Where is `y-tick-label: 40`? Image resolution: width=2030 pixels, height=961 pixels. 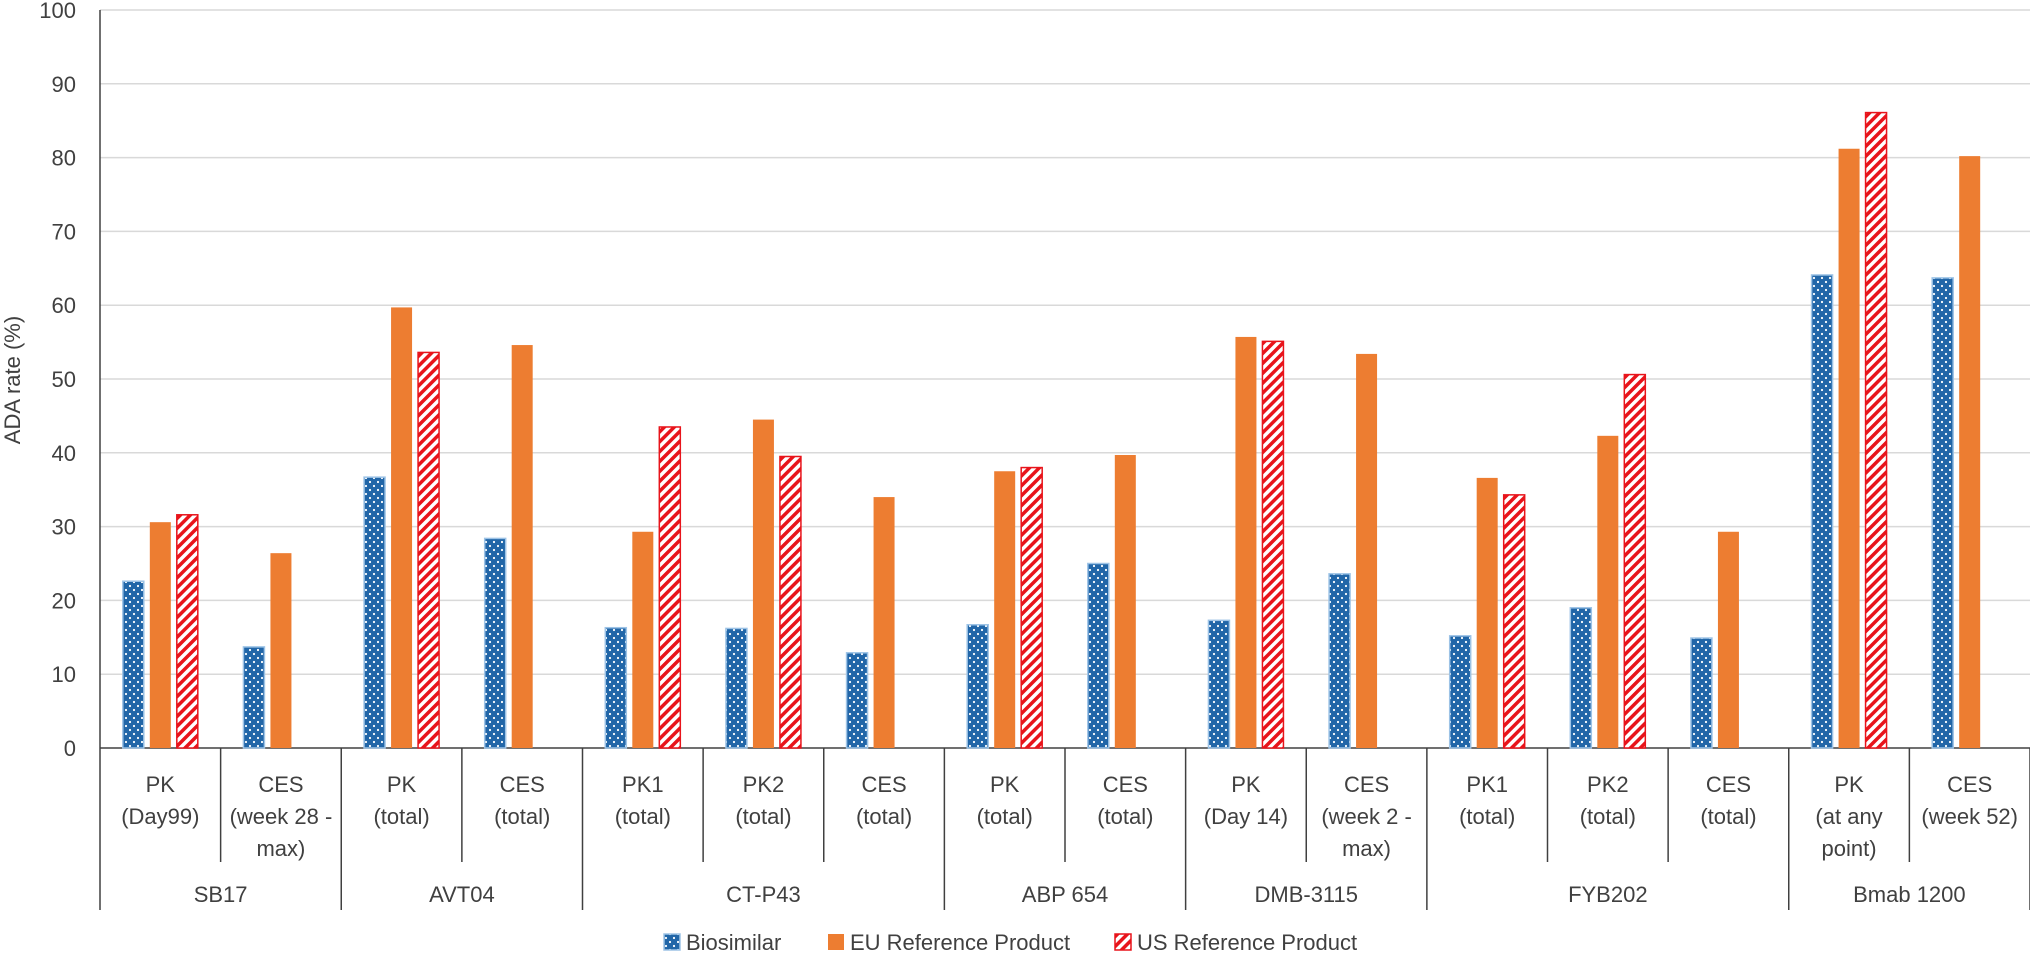
y-tick-label: 40 is located at coordinates (64, 453).